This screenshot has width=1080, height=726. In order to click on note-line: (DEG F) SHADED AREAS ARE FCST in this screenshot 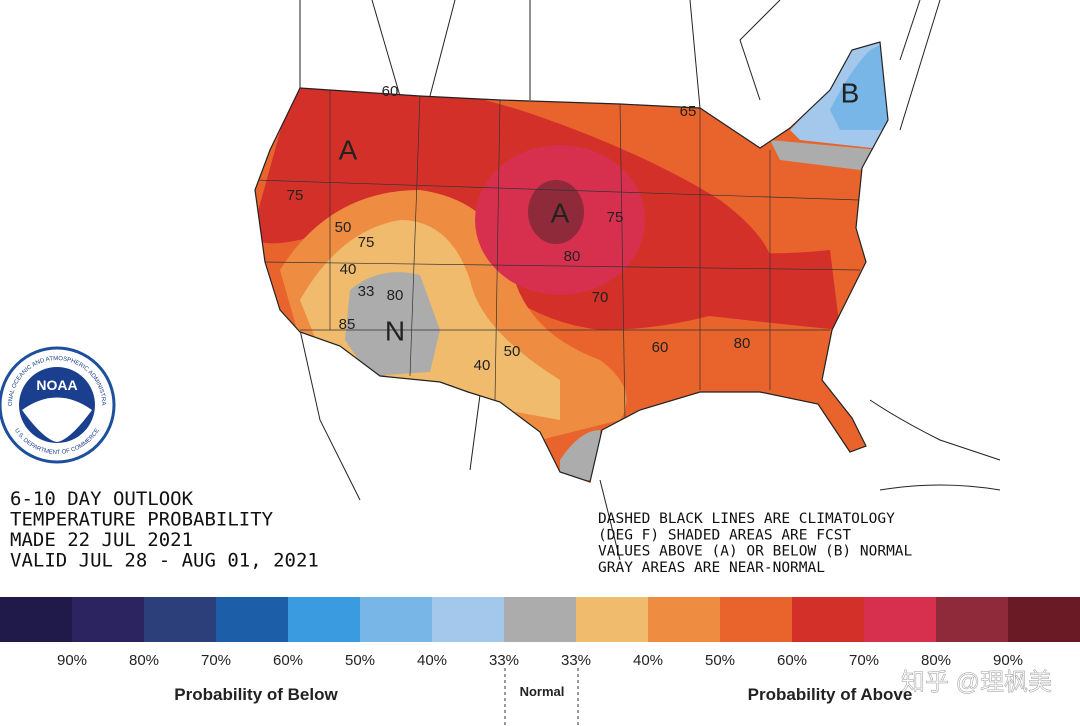, I will do `click(724, 535)`.